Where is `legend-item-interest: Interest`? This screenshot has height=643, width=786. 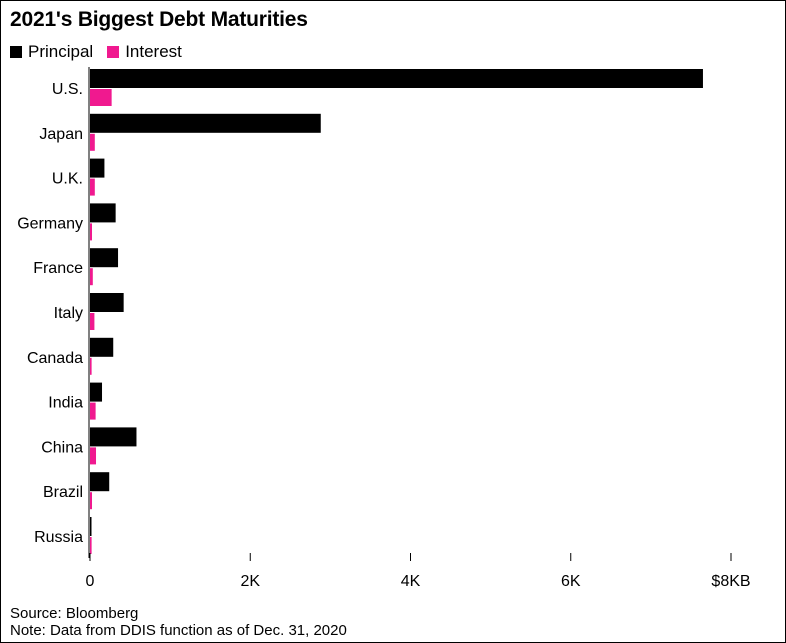
legend-item-interest: Interest is located at coordinates (144, 52).